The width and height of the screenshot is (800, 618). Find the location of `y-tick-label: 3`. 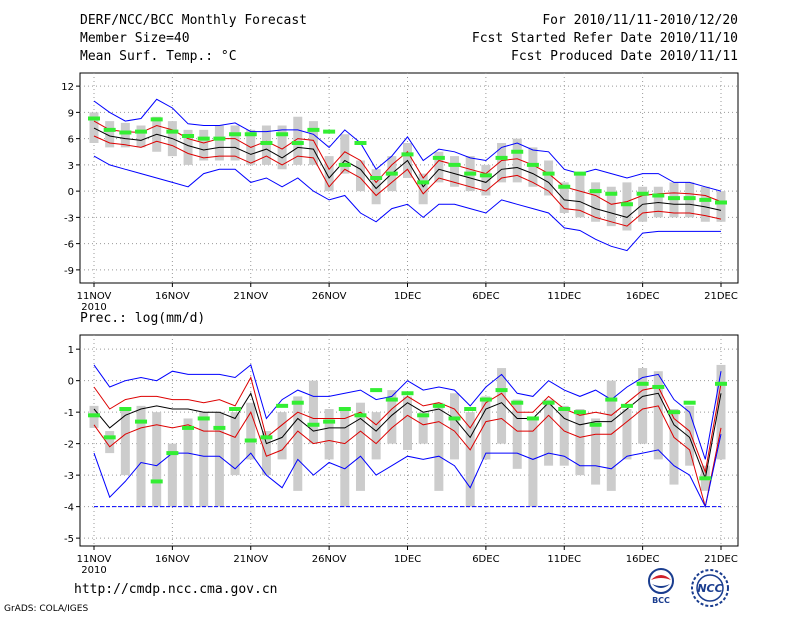

y-tick-label: 3 is located at coordinates (71, 166).